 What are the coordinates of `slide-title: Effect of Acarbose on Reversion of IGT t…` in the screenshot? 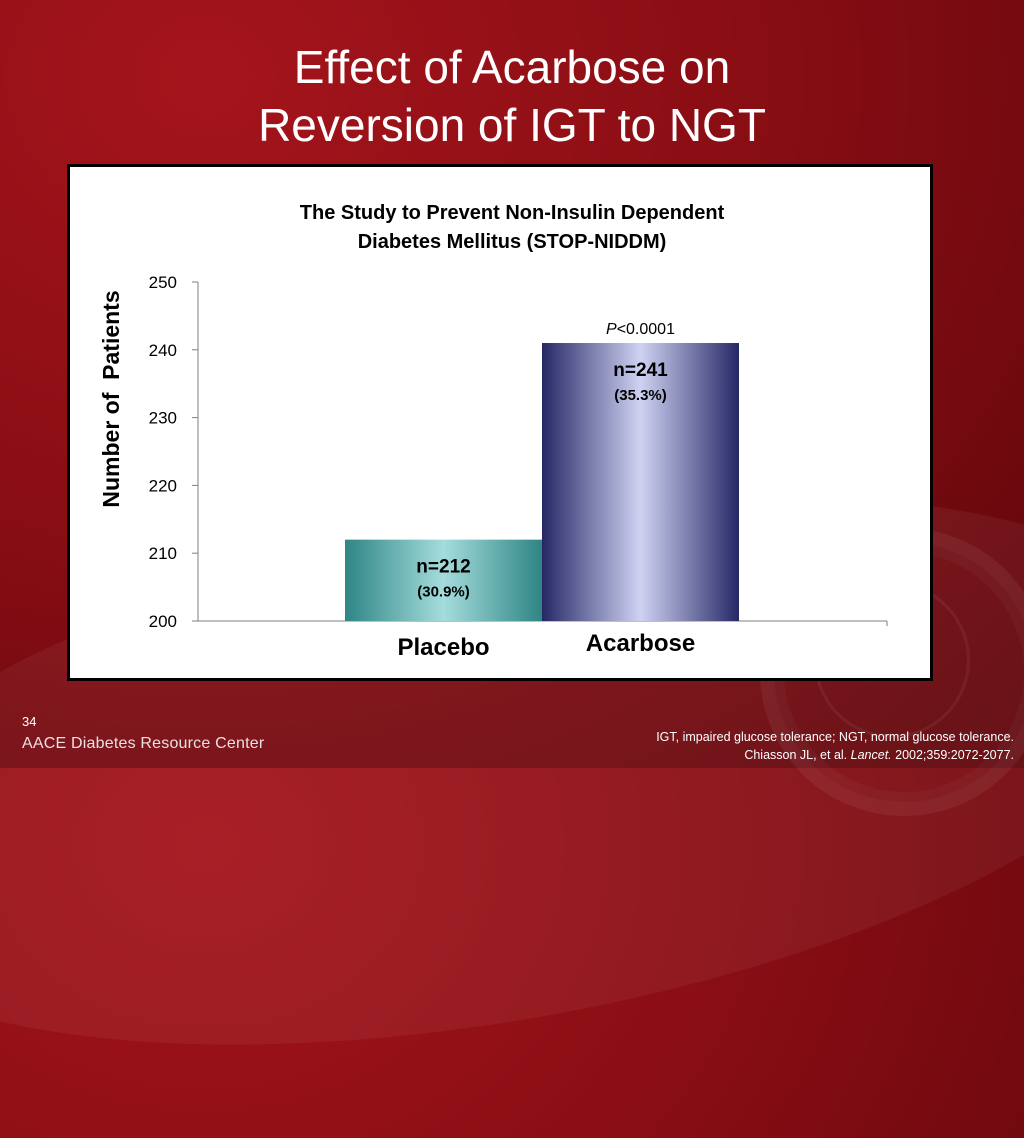 It's located at (512, 96).